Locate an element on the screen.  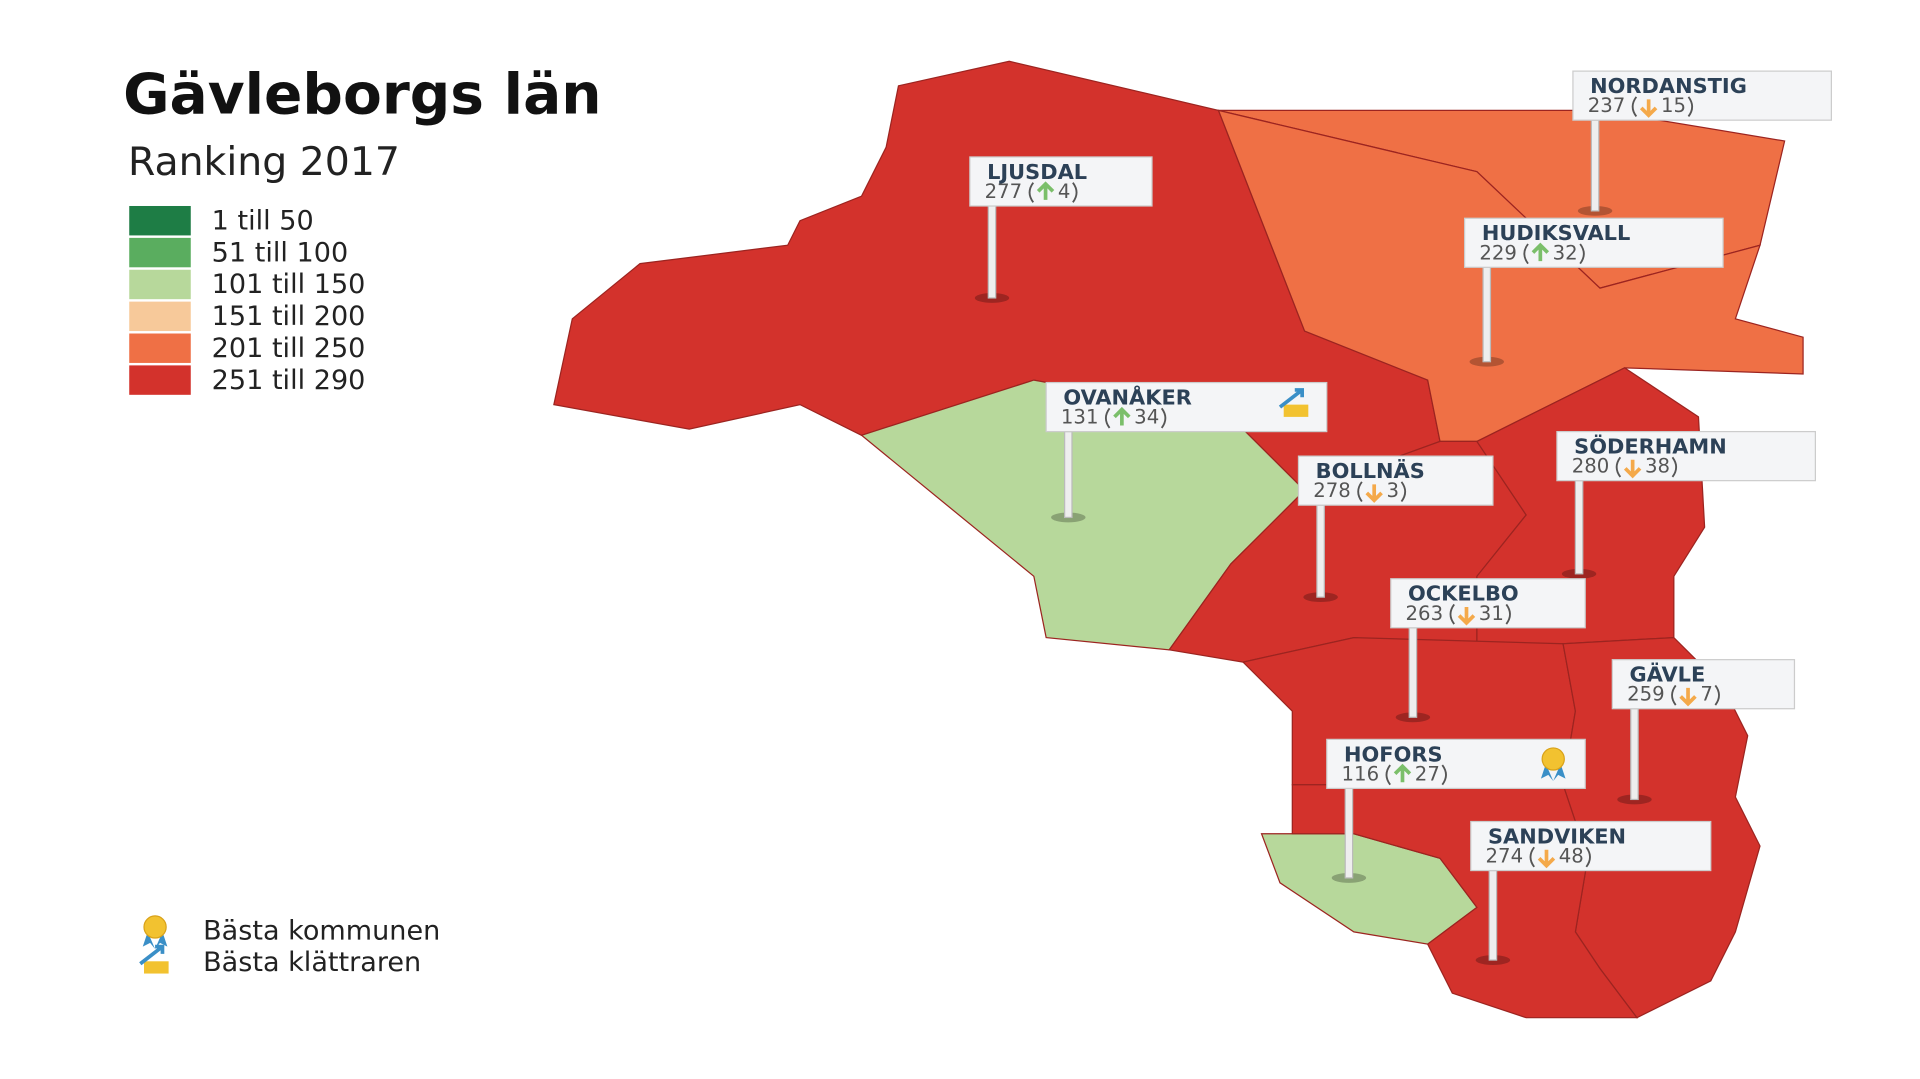
legend-label: 101 till 150 is located at coordinates (289, 284).